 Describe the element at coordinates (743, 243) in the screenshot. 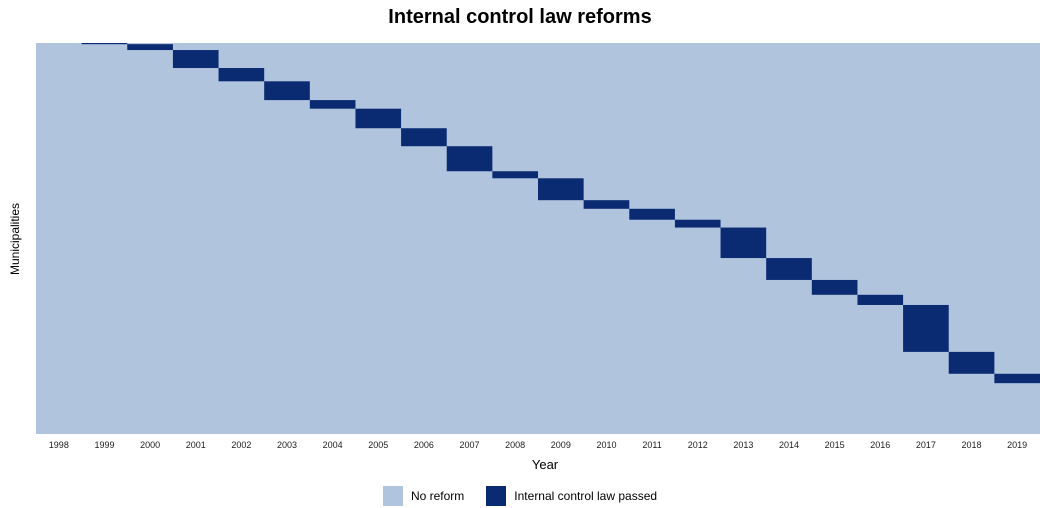

I see `reform-block-2013` at that location.